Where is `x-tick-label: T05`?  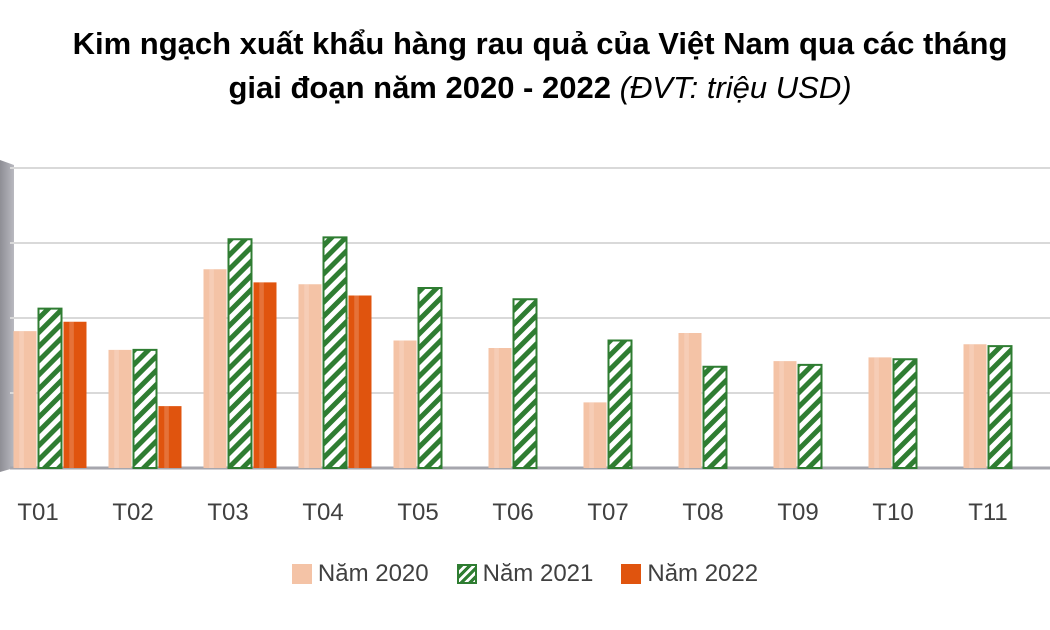 x-tick-label: T05 is located at coordinates (417, 512).